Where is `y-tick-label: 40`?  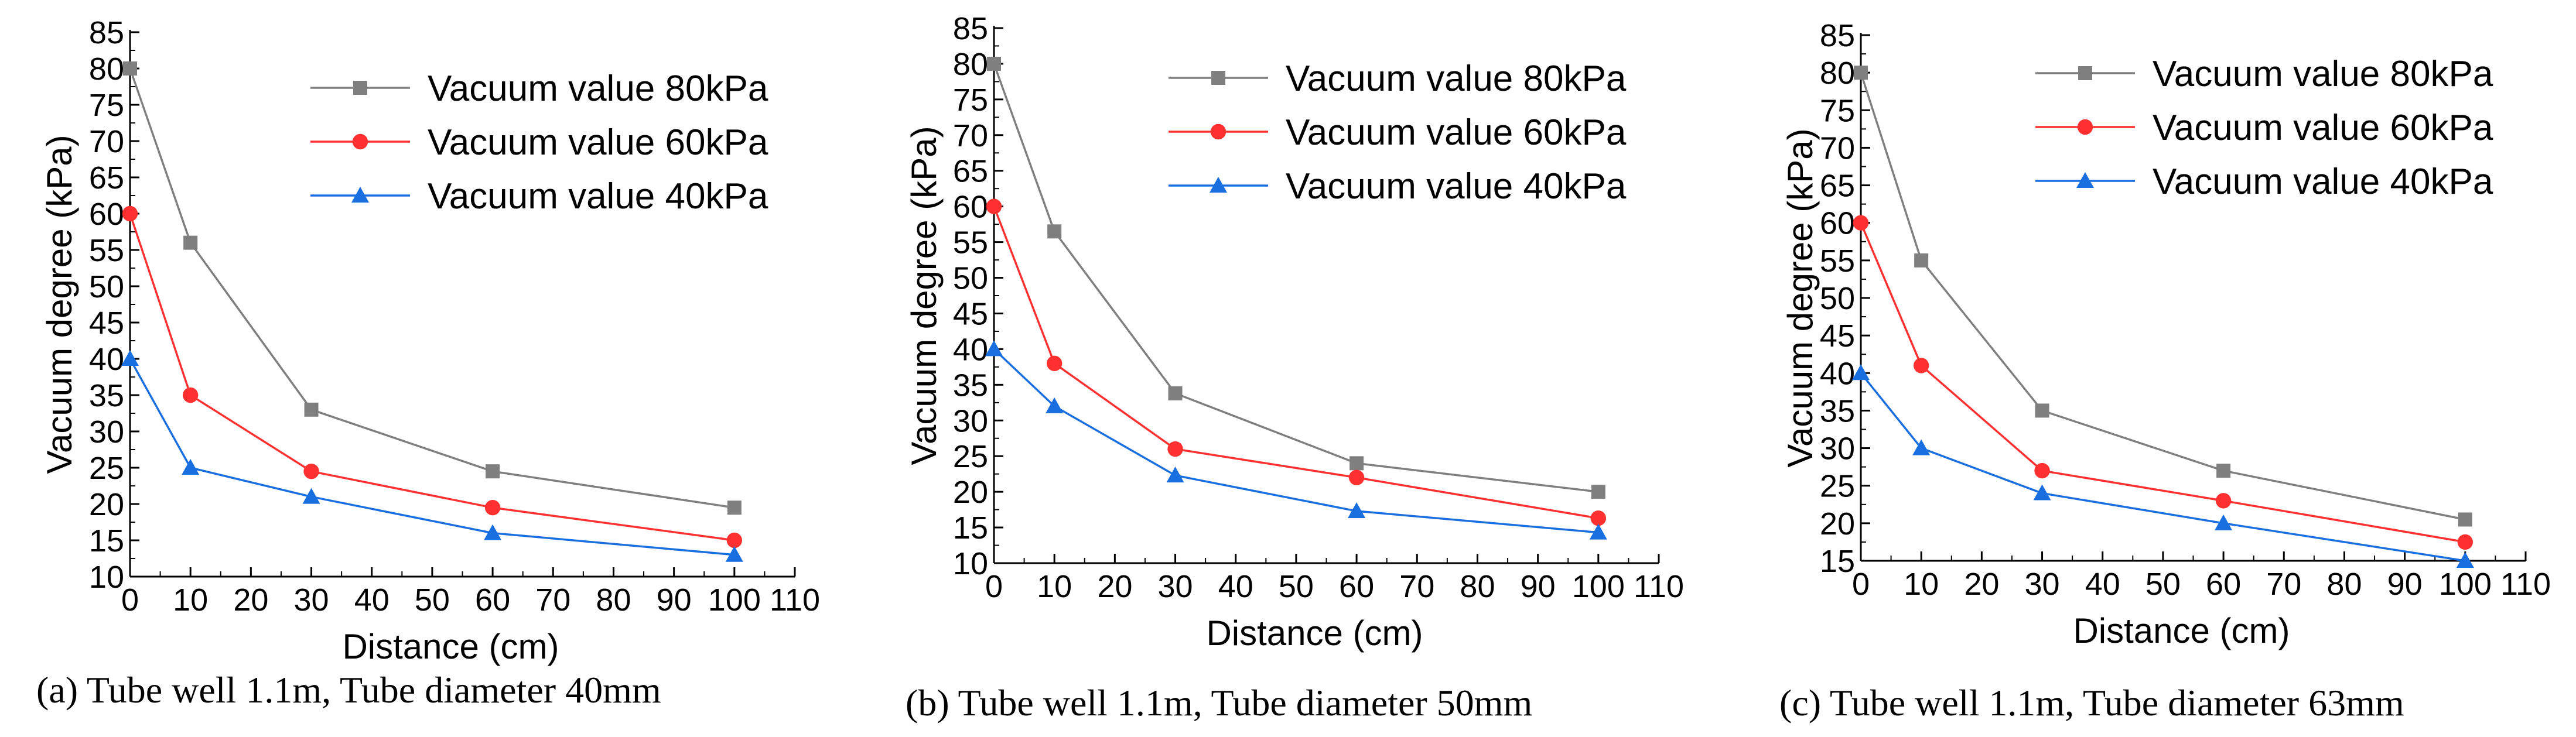
y-tick-label: 40 is located at coordinates (971, 349).